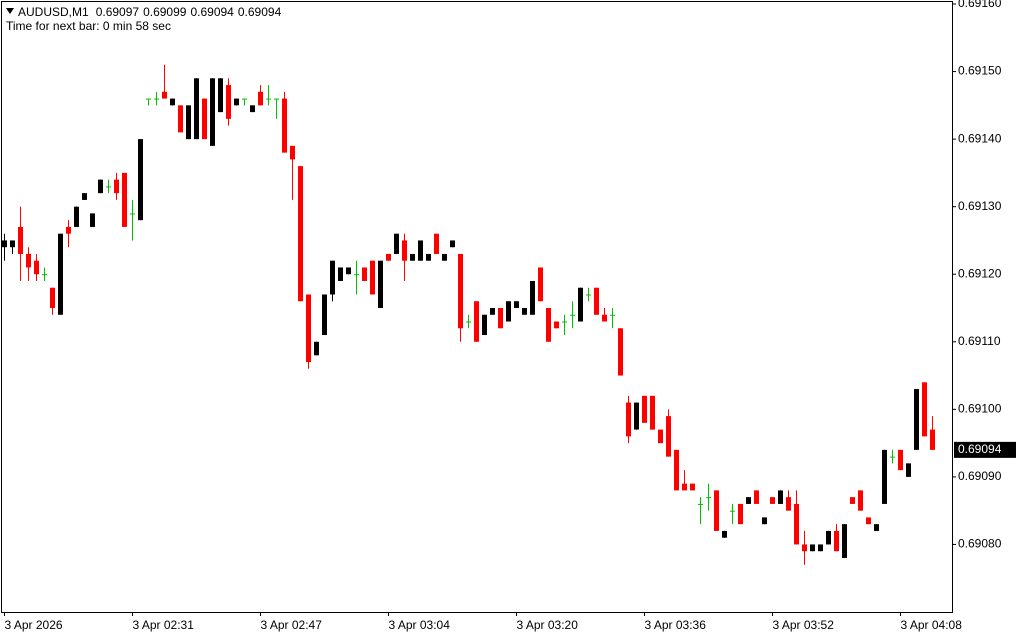 Image resolution: width=1024 pixels, height=640 pixels. I want to click on collapse-icon, so click(10, 11).